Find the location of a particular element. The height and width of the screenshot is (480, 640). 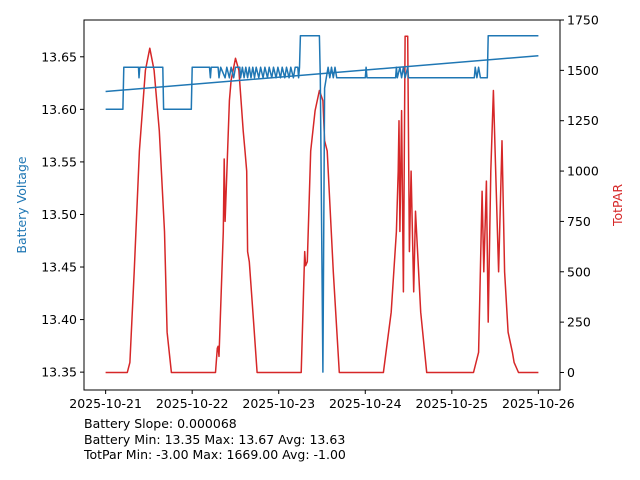

left-y-tick-label: 13.35 is located at coordinates (59, 372).